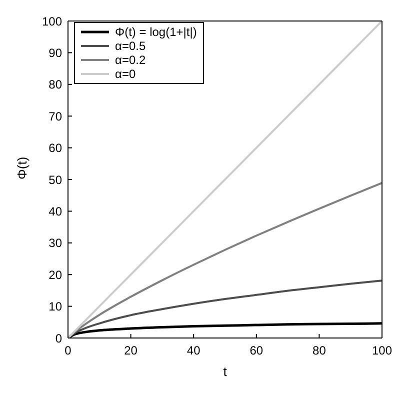 Image resolution: width=415 pixels, height=395 pixels. I want to click on x-axis-title: t, so click(225, 371).